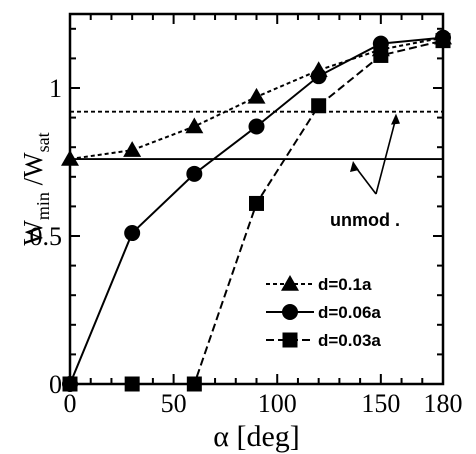 This screenshot has height=454, width=476. What do you see at coordinates (349, 340) in the screenshot?
I see `legend-label: d=0.03a` at bounding box center [349, 340].